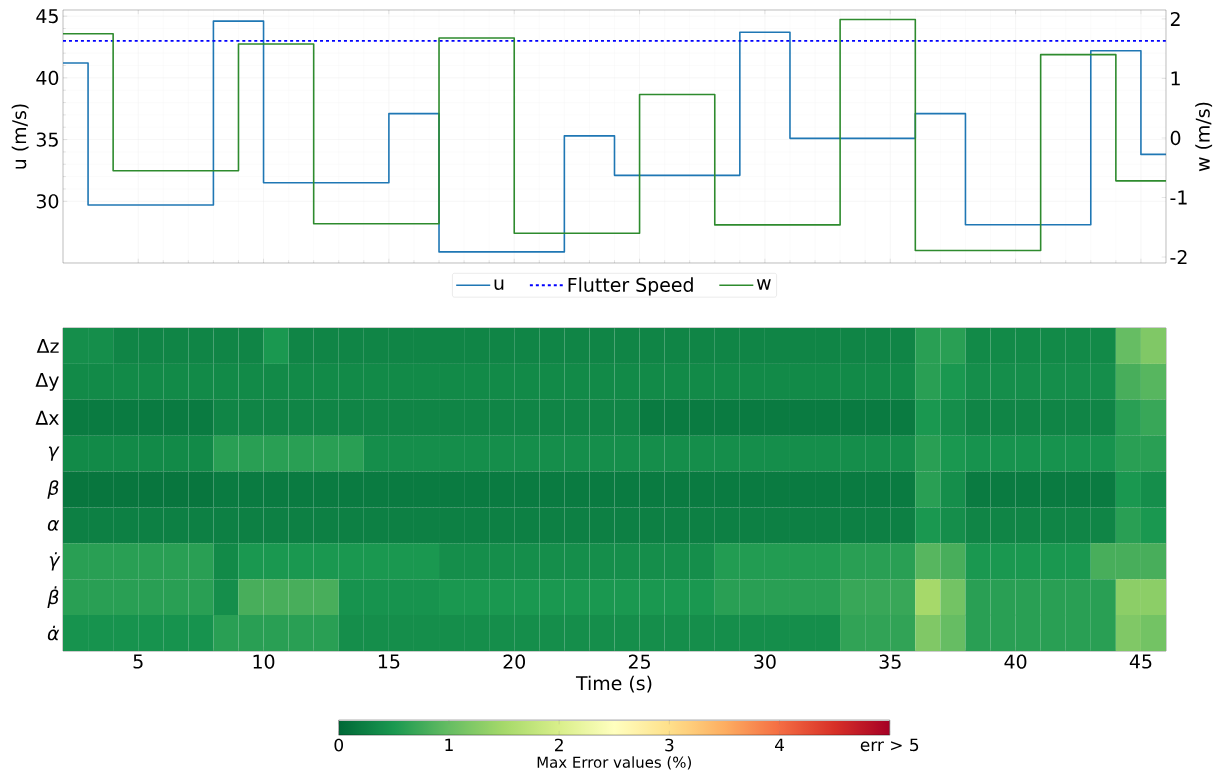 Image resolution: width=1223 pixels, height=778 pixels. I want to click on y-tick-label: Δy, so click(47, 381).